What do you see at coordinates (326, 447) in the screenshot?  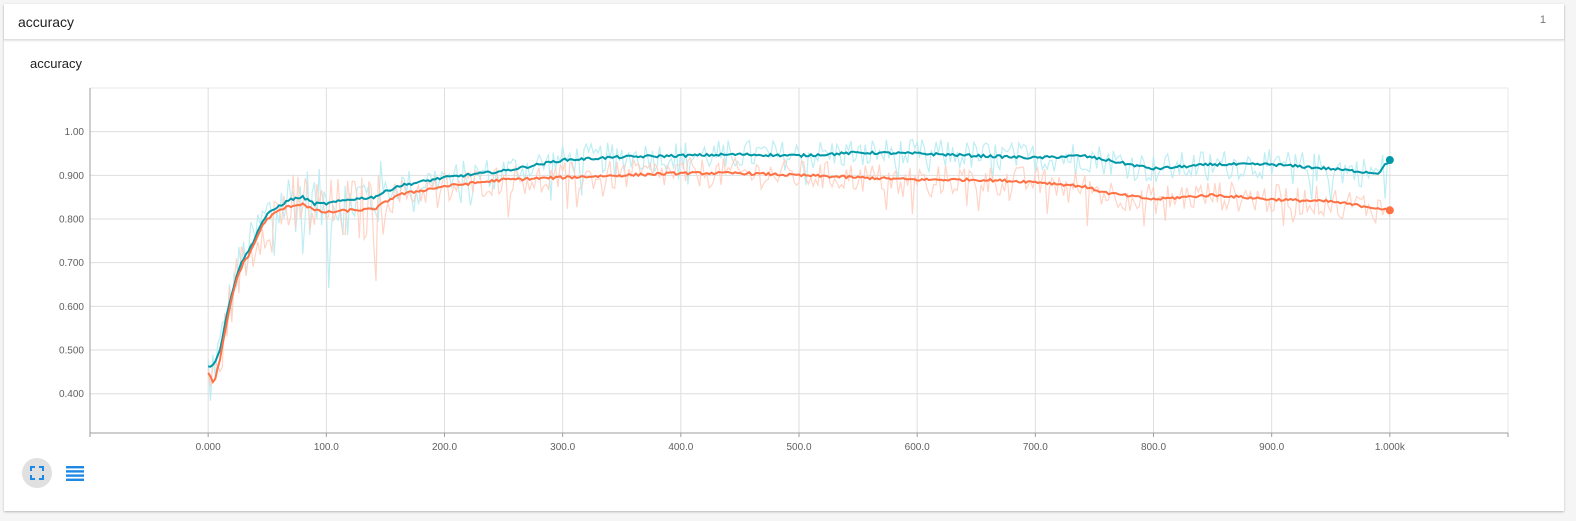 I see `x-tick-label: 100.0` at bounding box center [326, 447].